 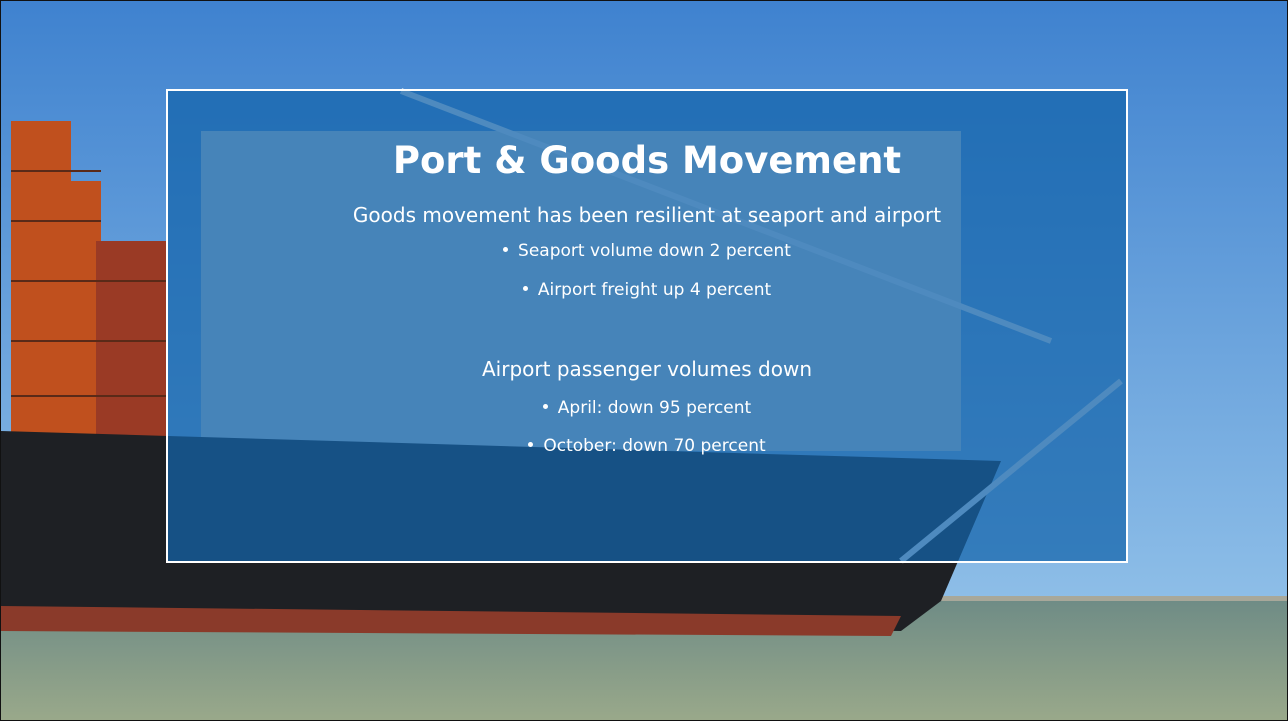 What do you see at coordinates (654, 290) in the screenshot?
I see `bullet-text: Airport freight up 4 percent` at bounding box center [654, 290].